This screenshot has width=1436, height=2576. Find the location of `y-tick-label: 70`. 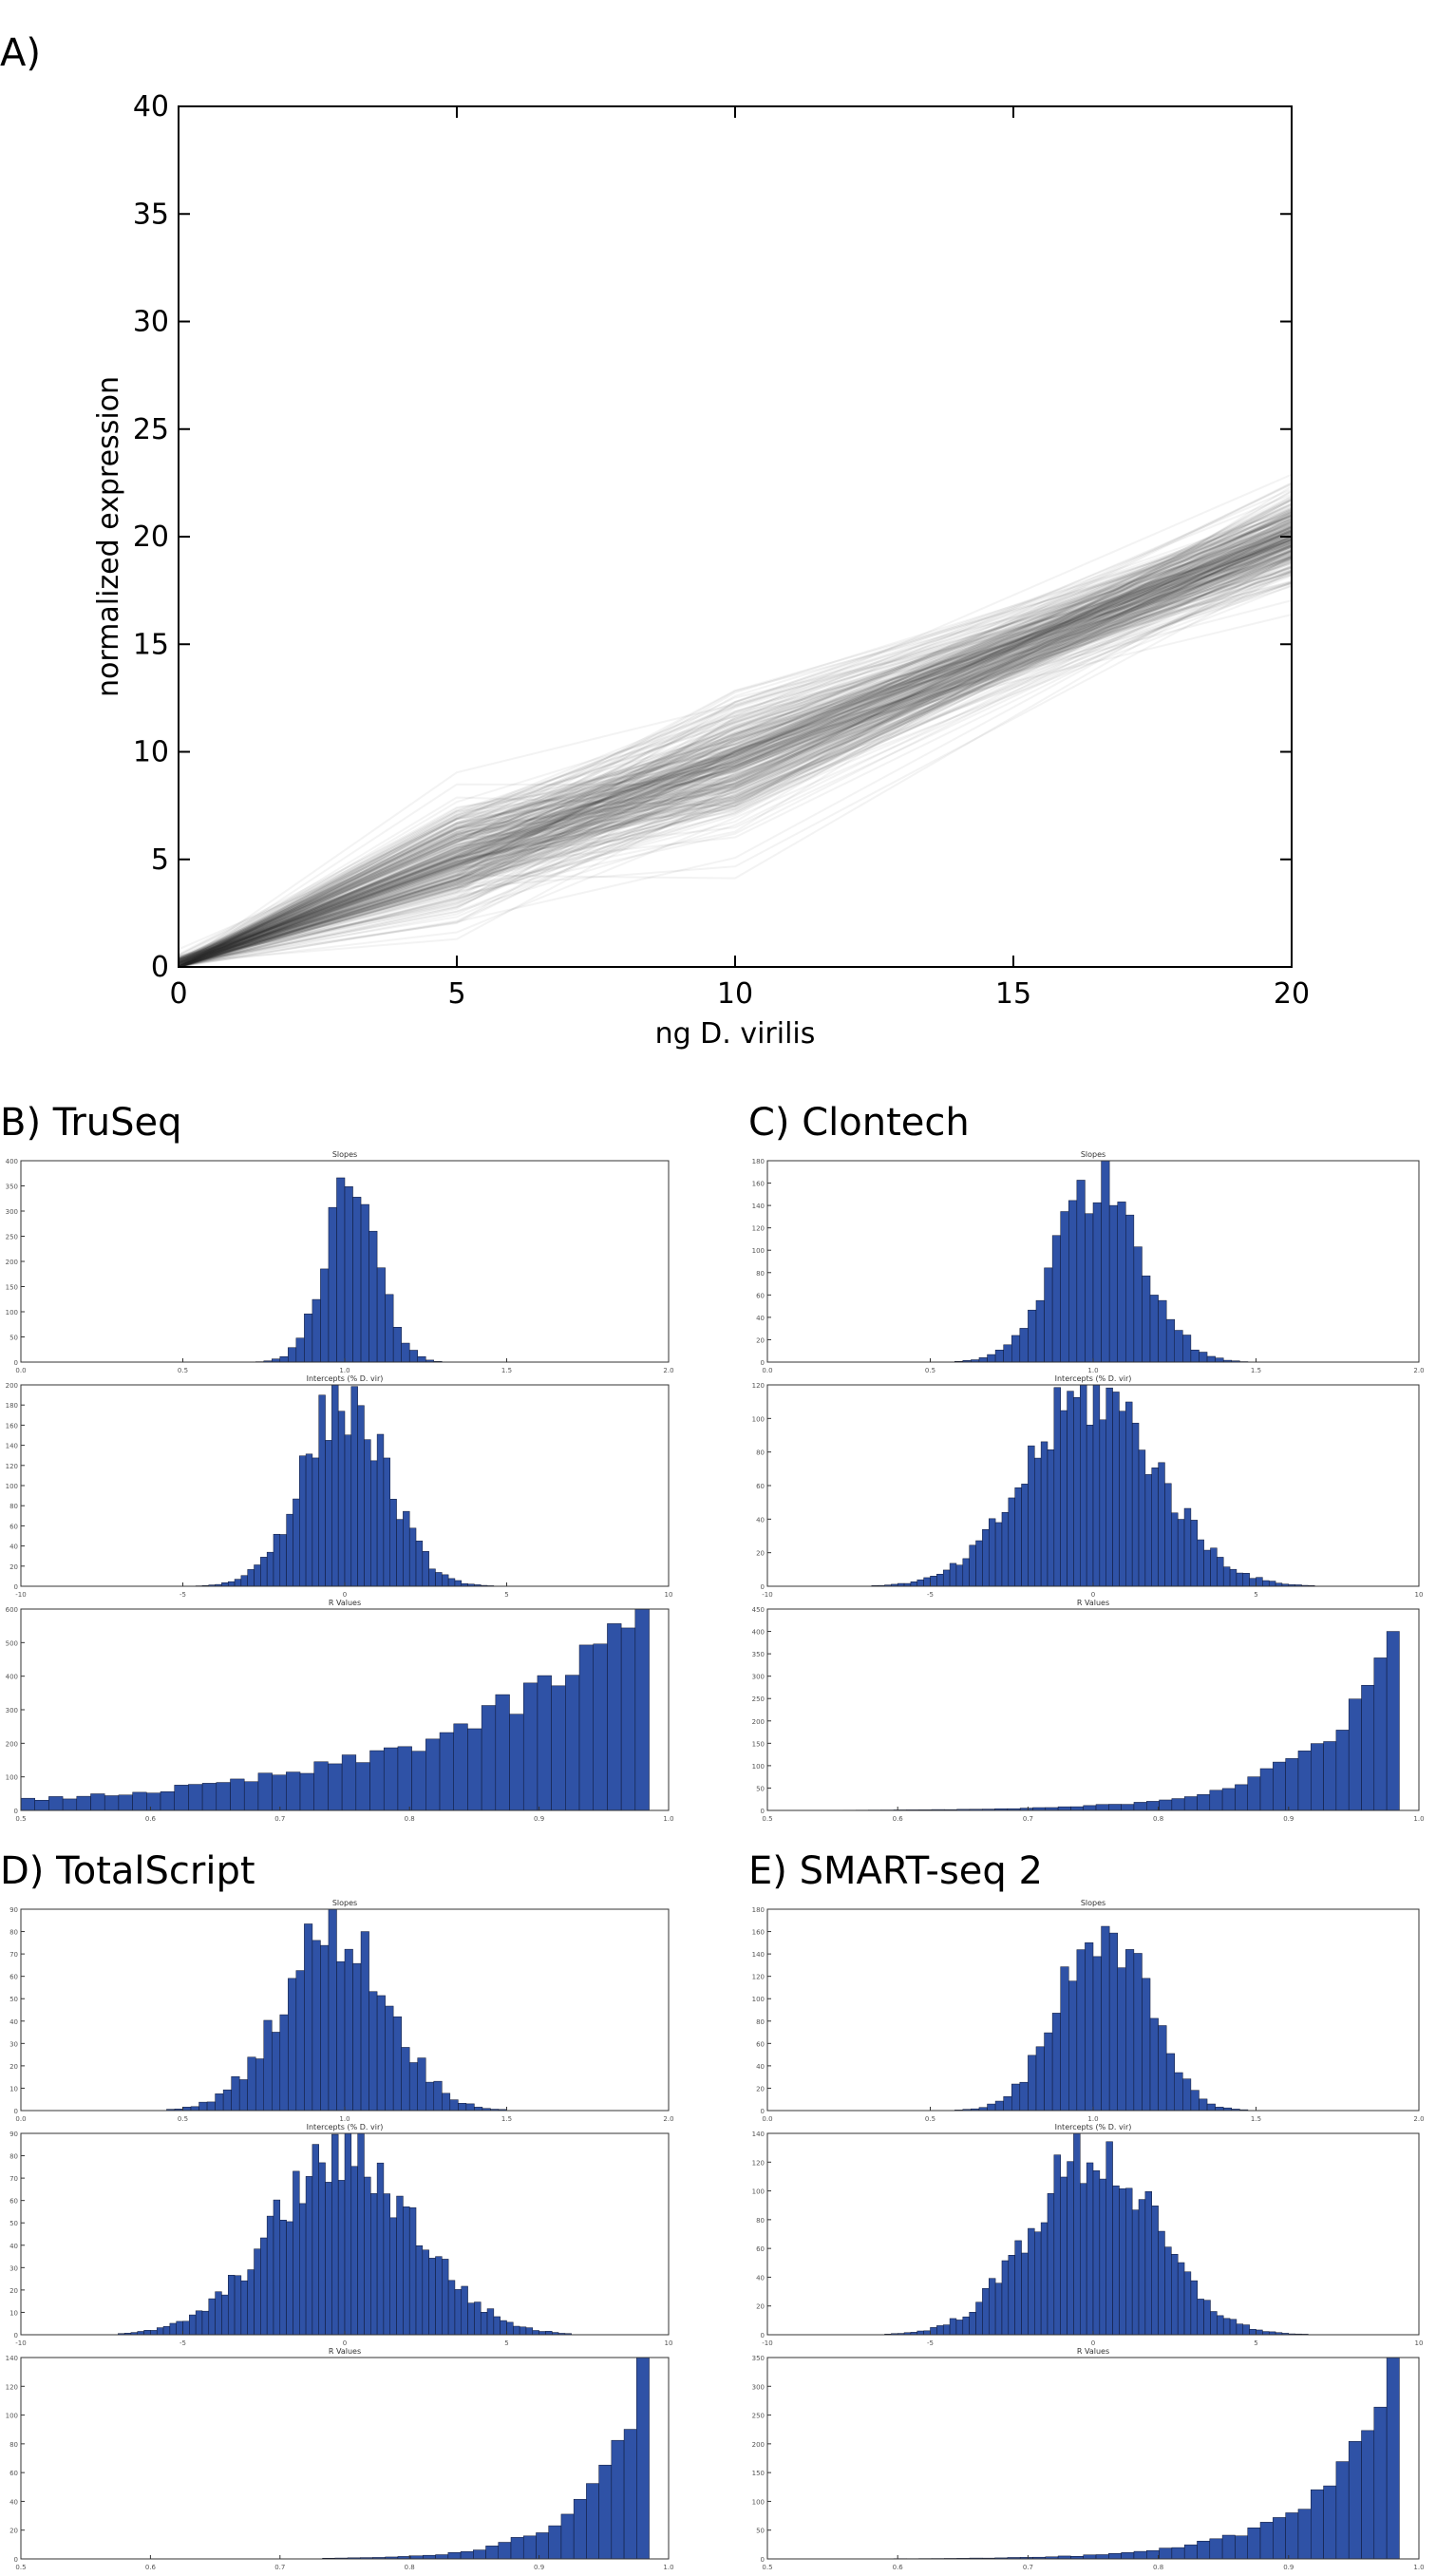

y-tick-label: 70 is located at coordinates (14, 1955).